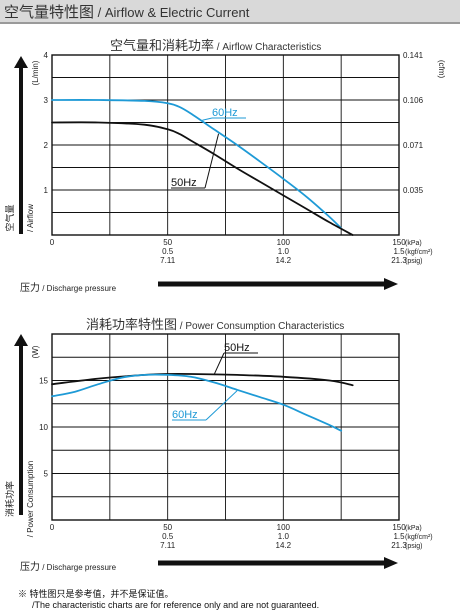  I want to click on chart1-ytick-right-label: 0.141, so click(413, 55).